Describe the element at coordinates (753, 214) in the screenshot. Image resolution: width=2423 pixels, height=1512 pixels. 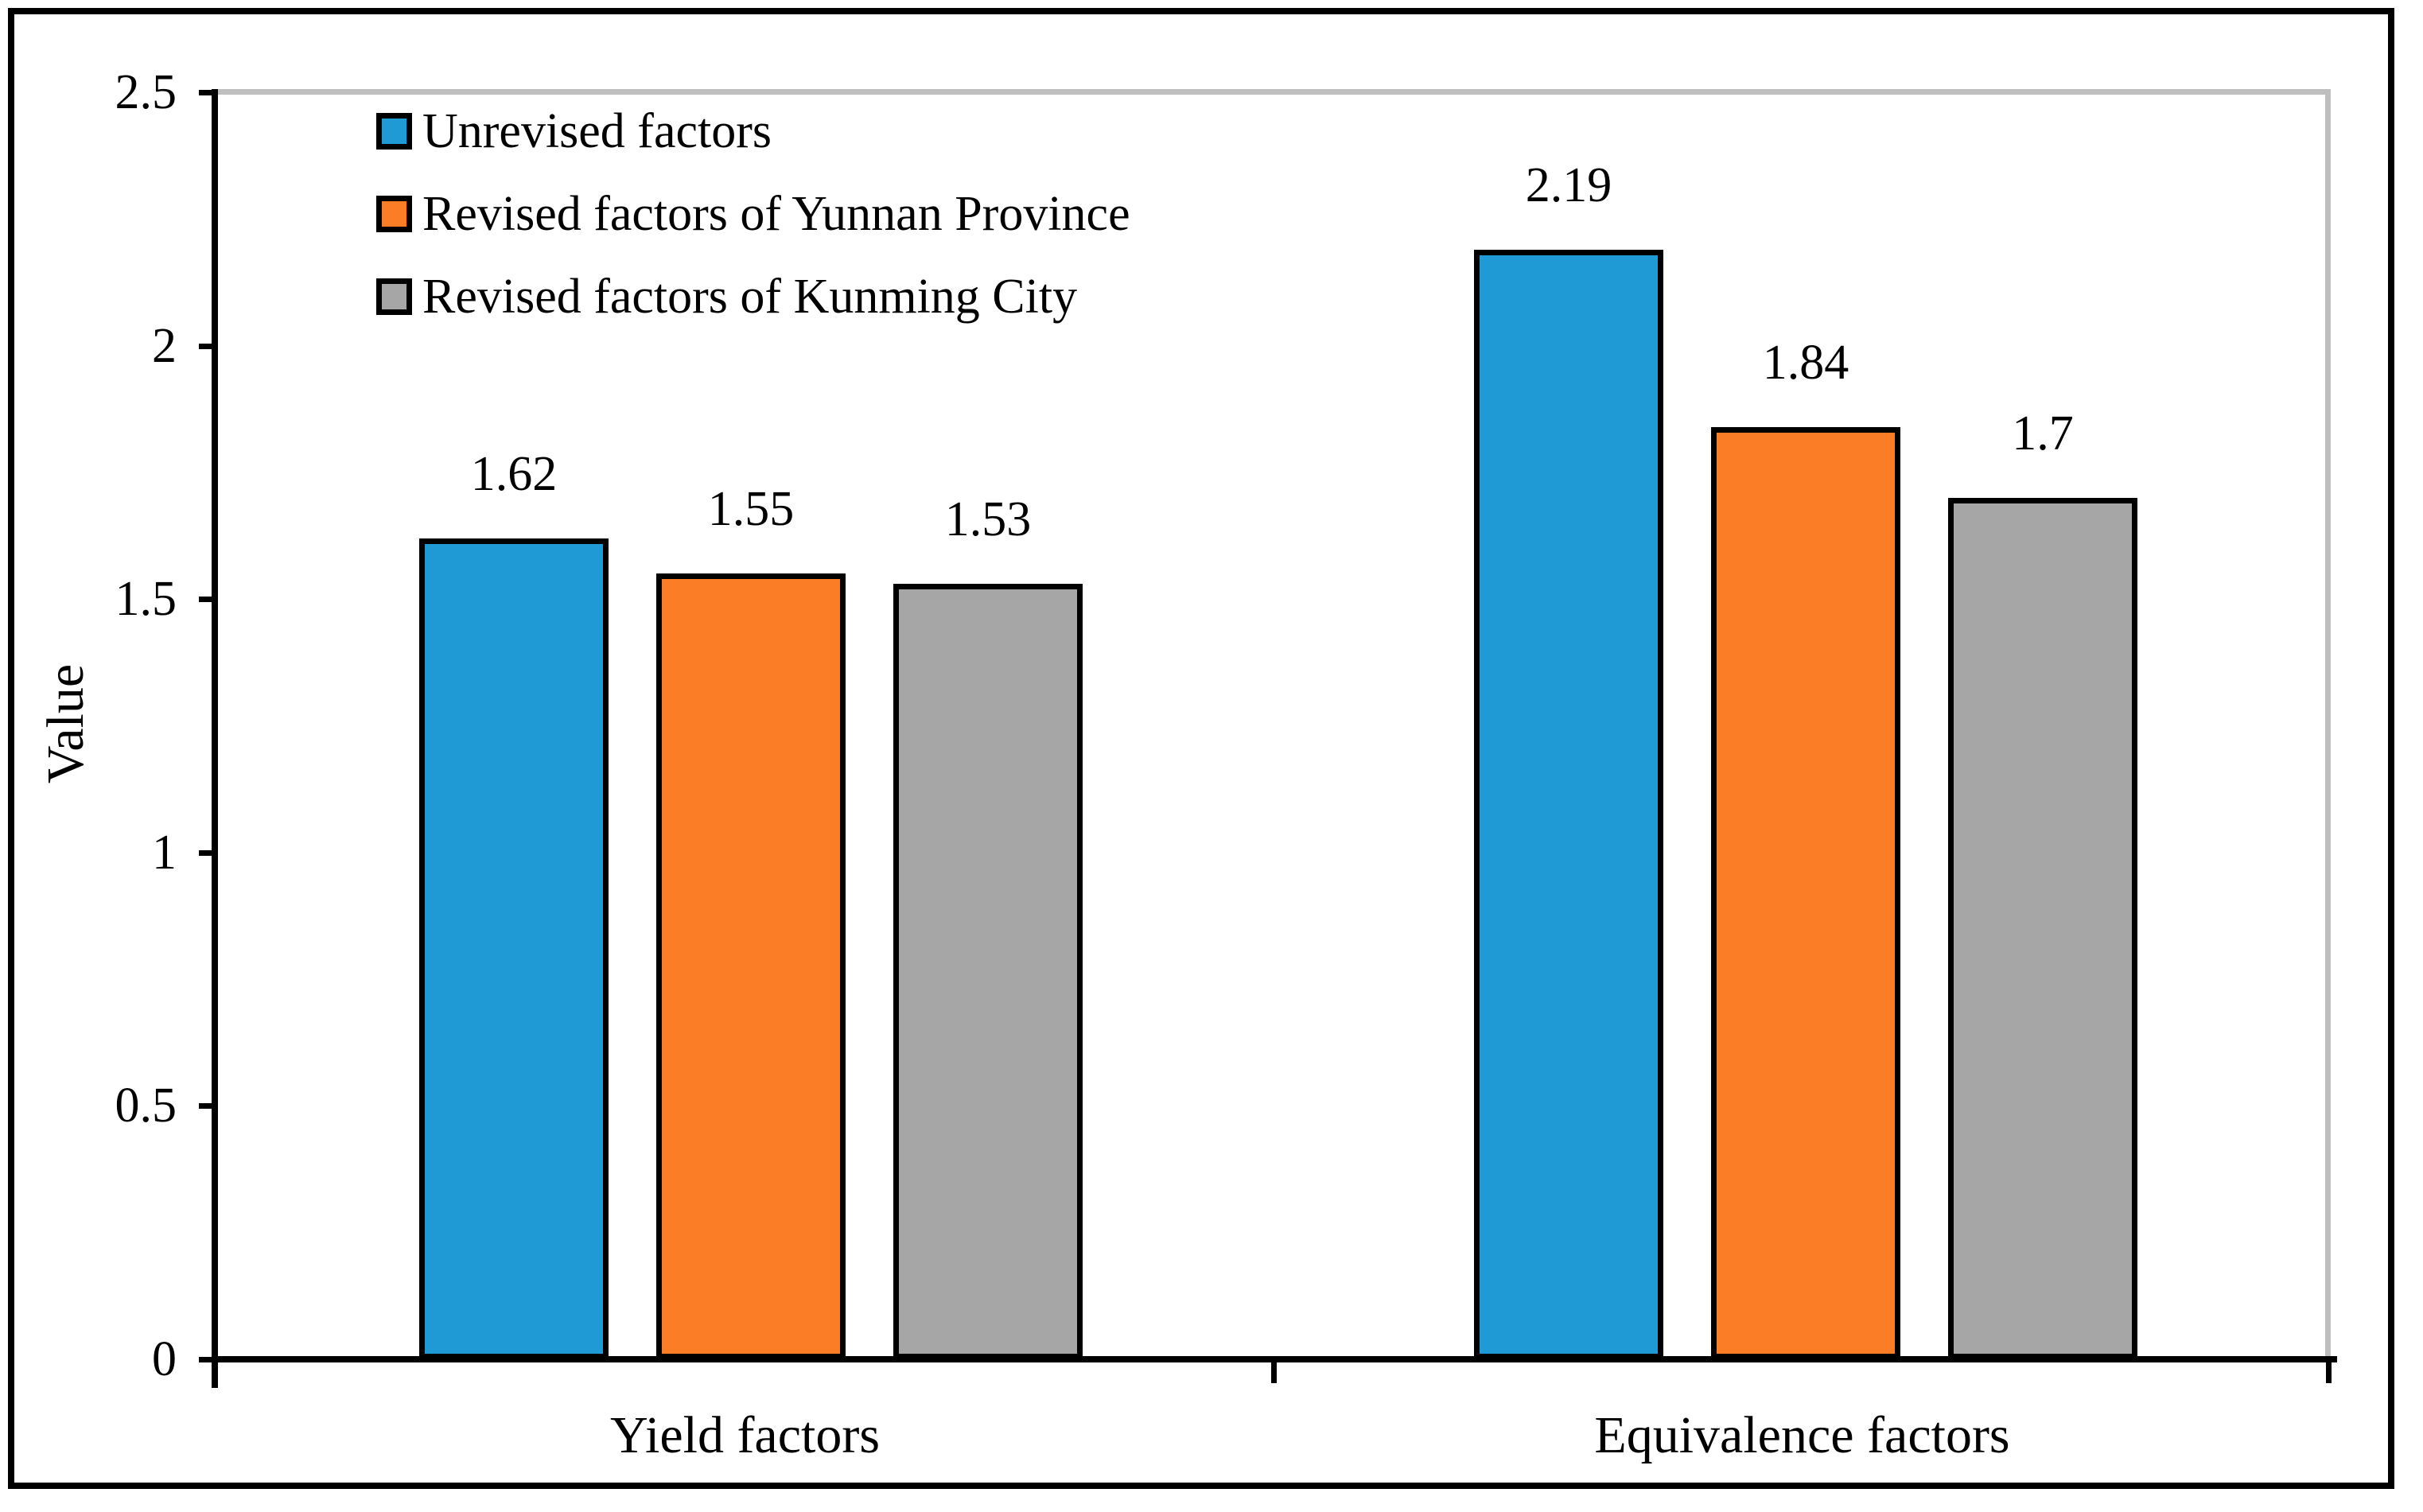
I see `legend-item-revised-yunnan: Revised factors of Yunnan Province` at that location.